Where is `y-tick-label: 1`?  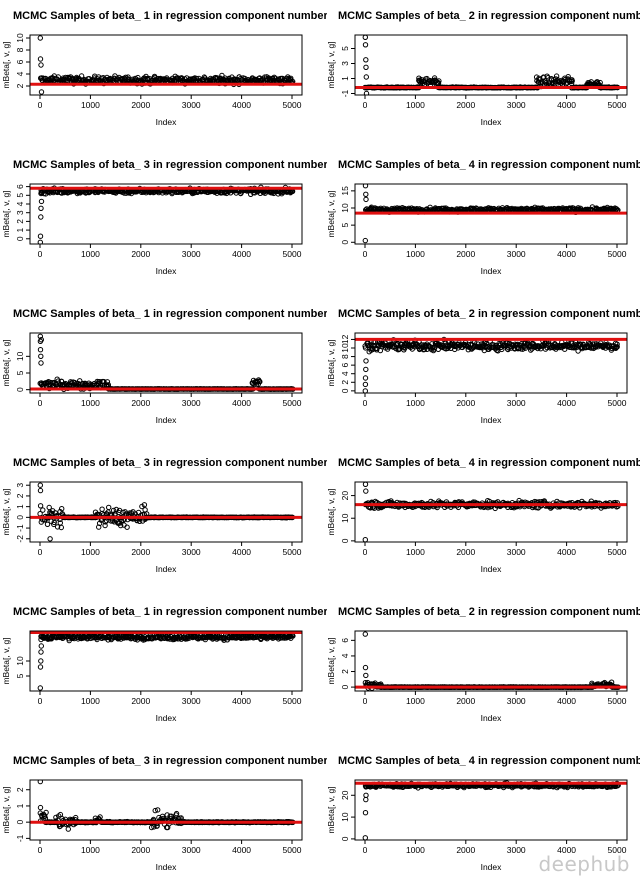 y-tick-label: 1 is located at coordinates (345, 78).